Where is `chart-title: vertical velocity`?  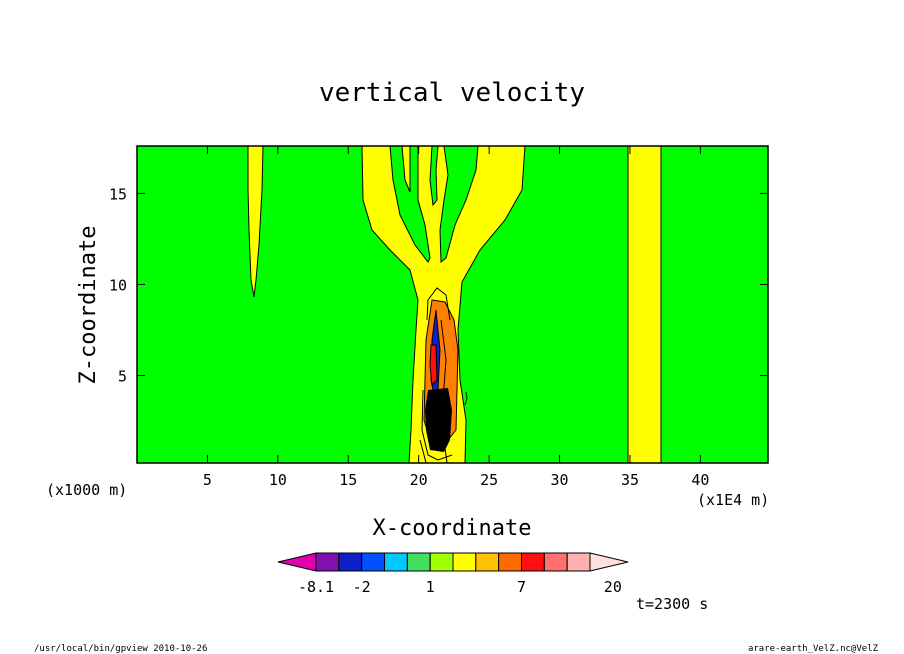 chart-title: vertical velocity is located at coordinates (452, 93).